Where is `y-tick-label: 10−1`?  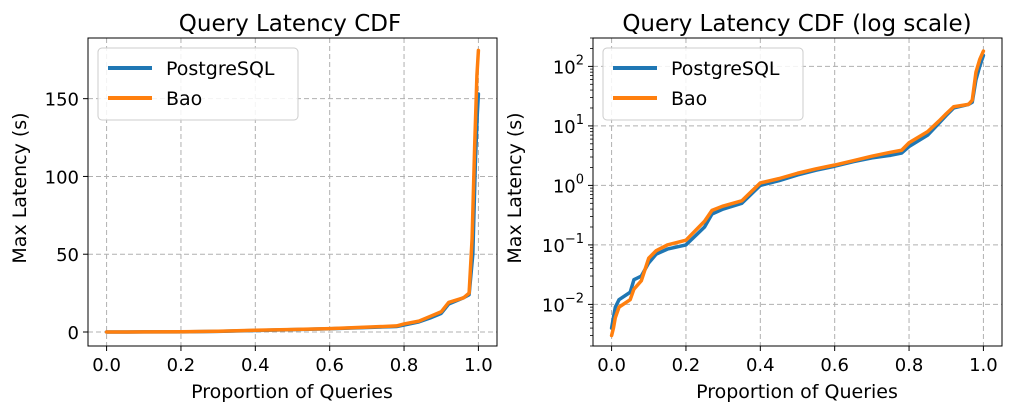
y-tick-label: 10−1 is located at coordinates (563, 244).